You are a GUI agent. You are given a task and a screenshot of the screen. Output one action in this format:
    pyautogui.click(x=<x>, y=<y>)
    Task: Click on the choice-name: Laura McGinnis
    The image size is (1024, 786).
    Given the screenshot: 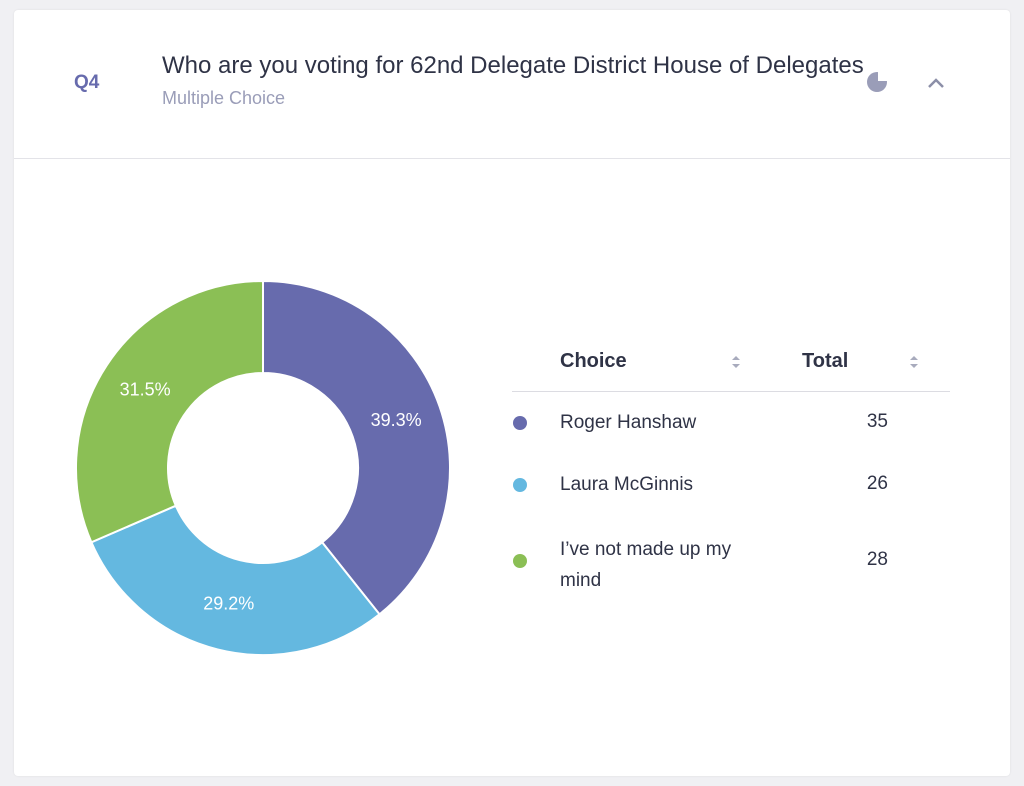 What is the action you would take?
    pyautogui.click(x=627, y=484)
    